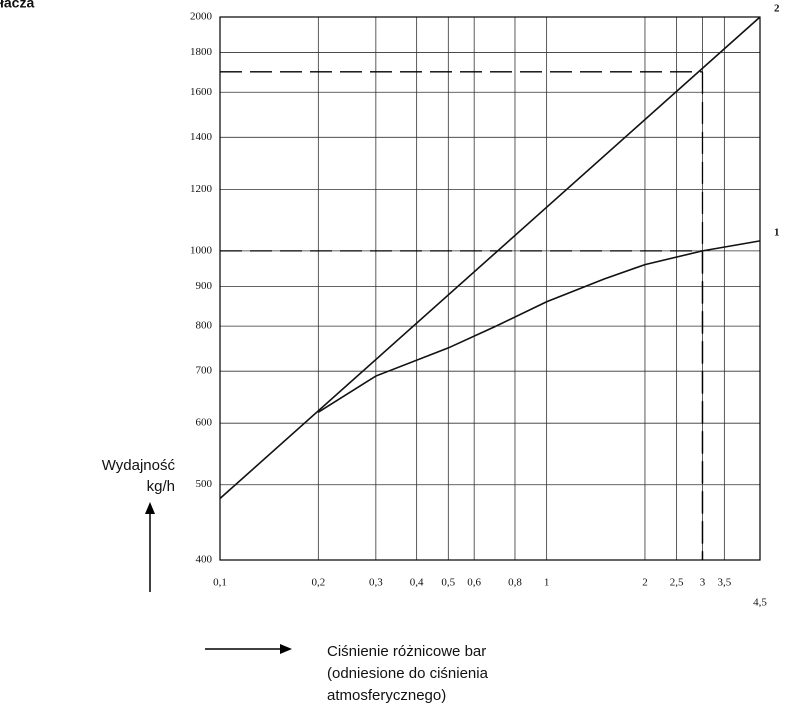  I want to click on x-tick-label: 3, so click(703, 583).